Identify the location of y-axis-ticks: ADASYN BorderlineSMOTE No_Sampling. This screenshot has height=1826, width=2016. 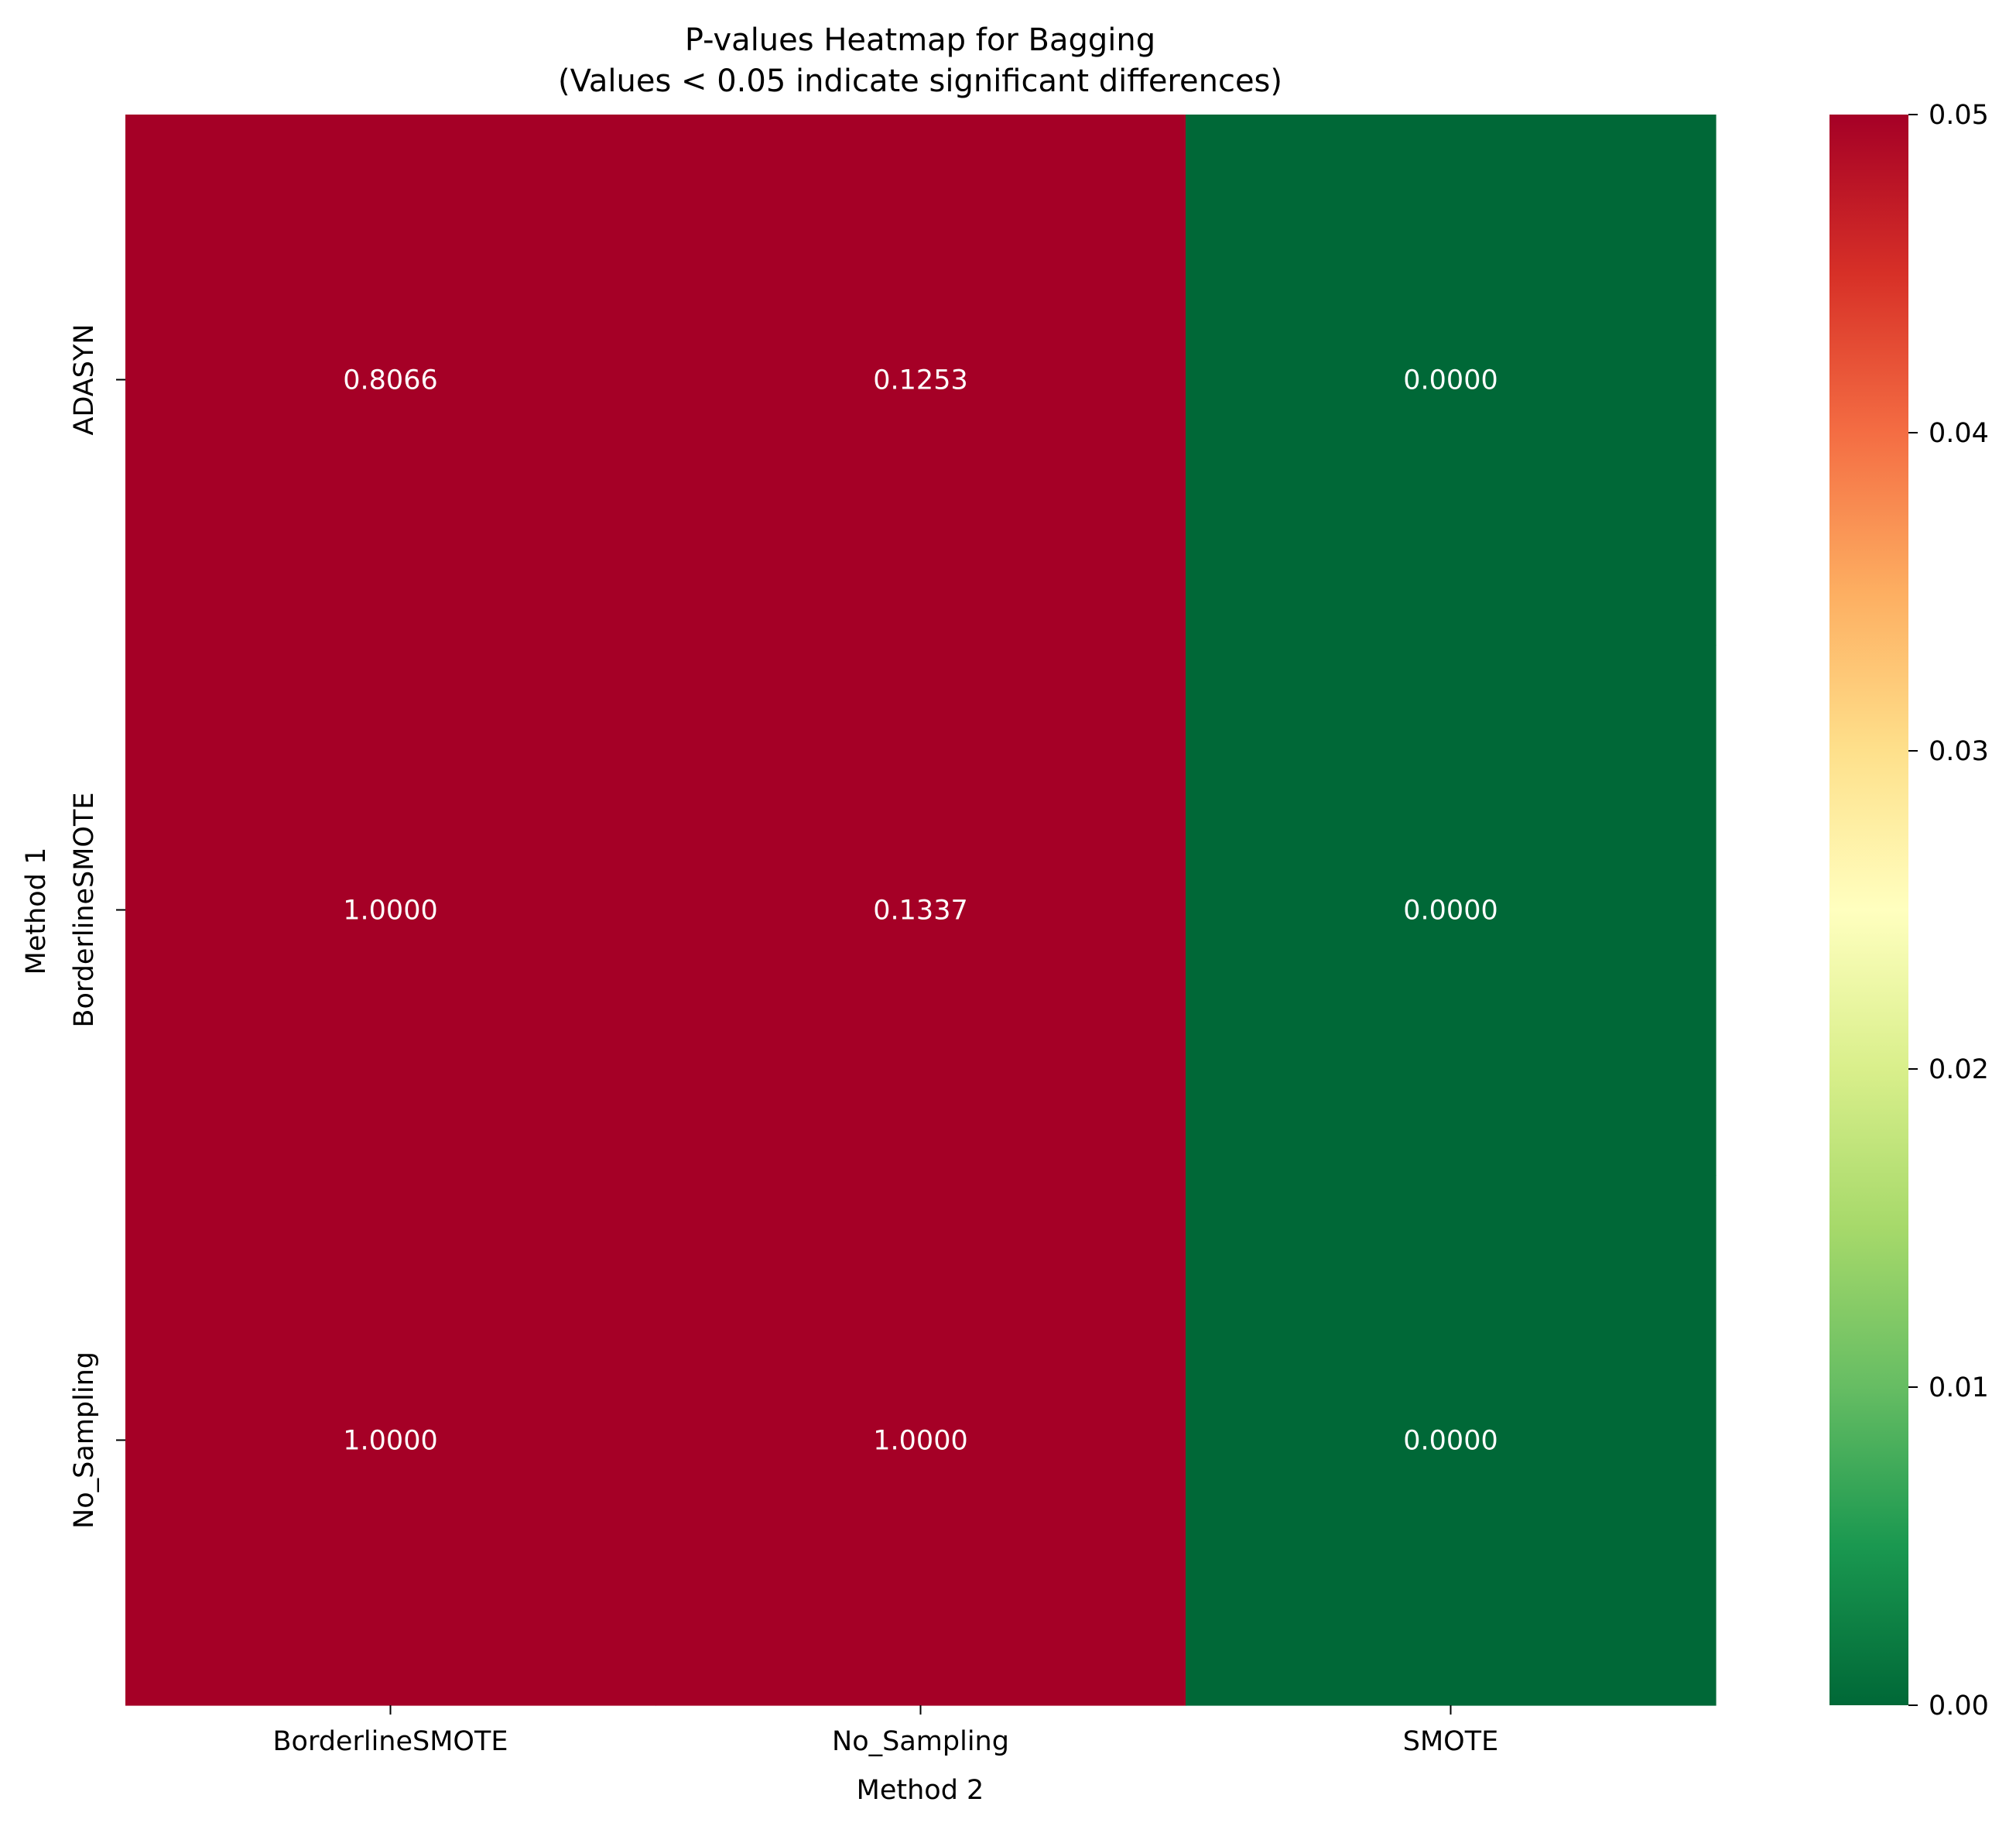
(97, 927).